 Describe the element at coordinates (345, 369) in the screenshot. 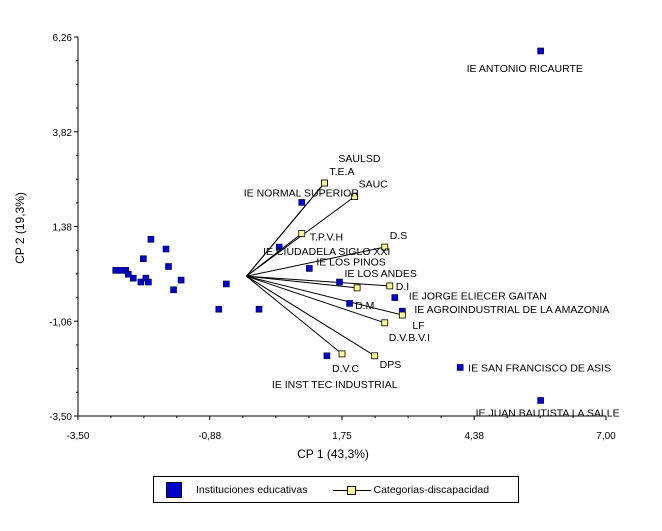

I see `category-label: D.V.C` at that location.